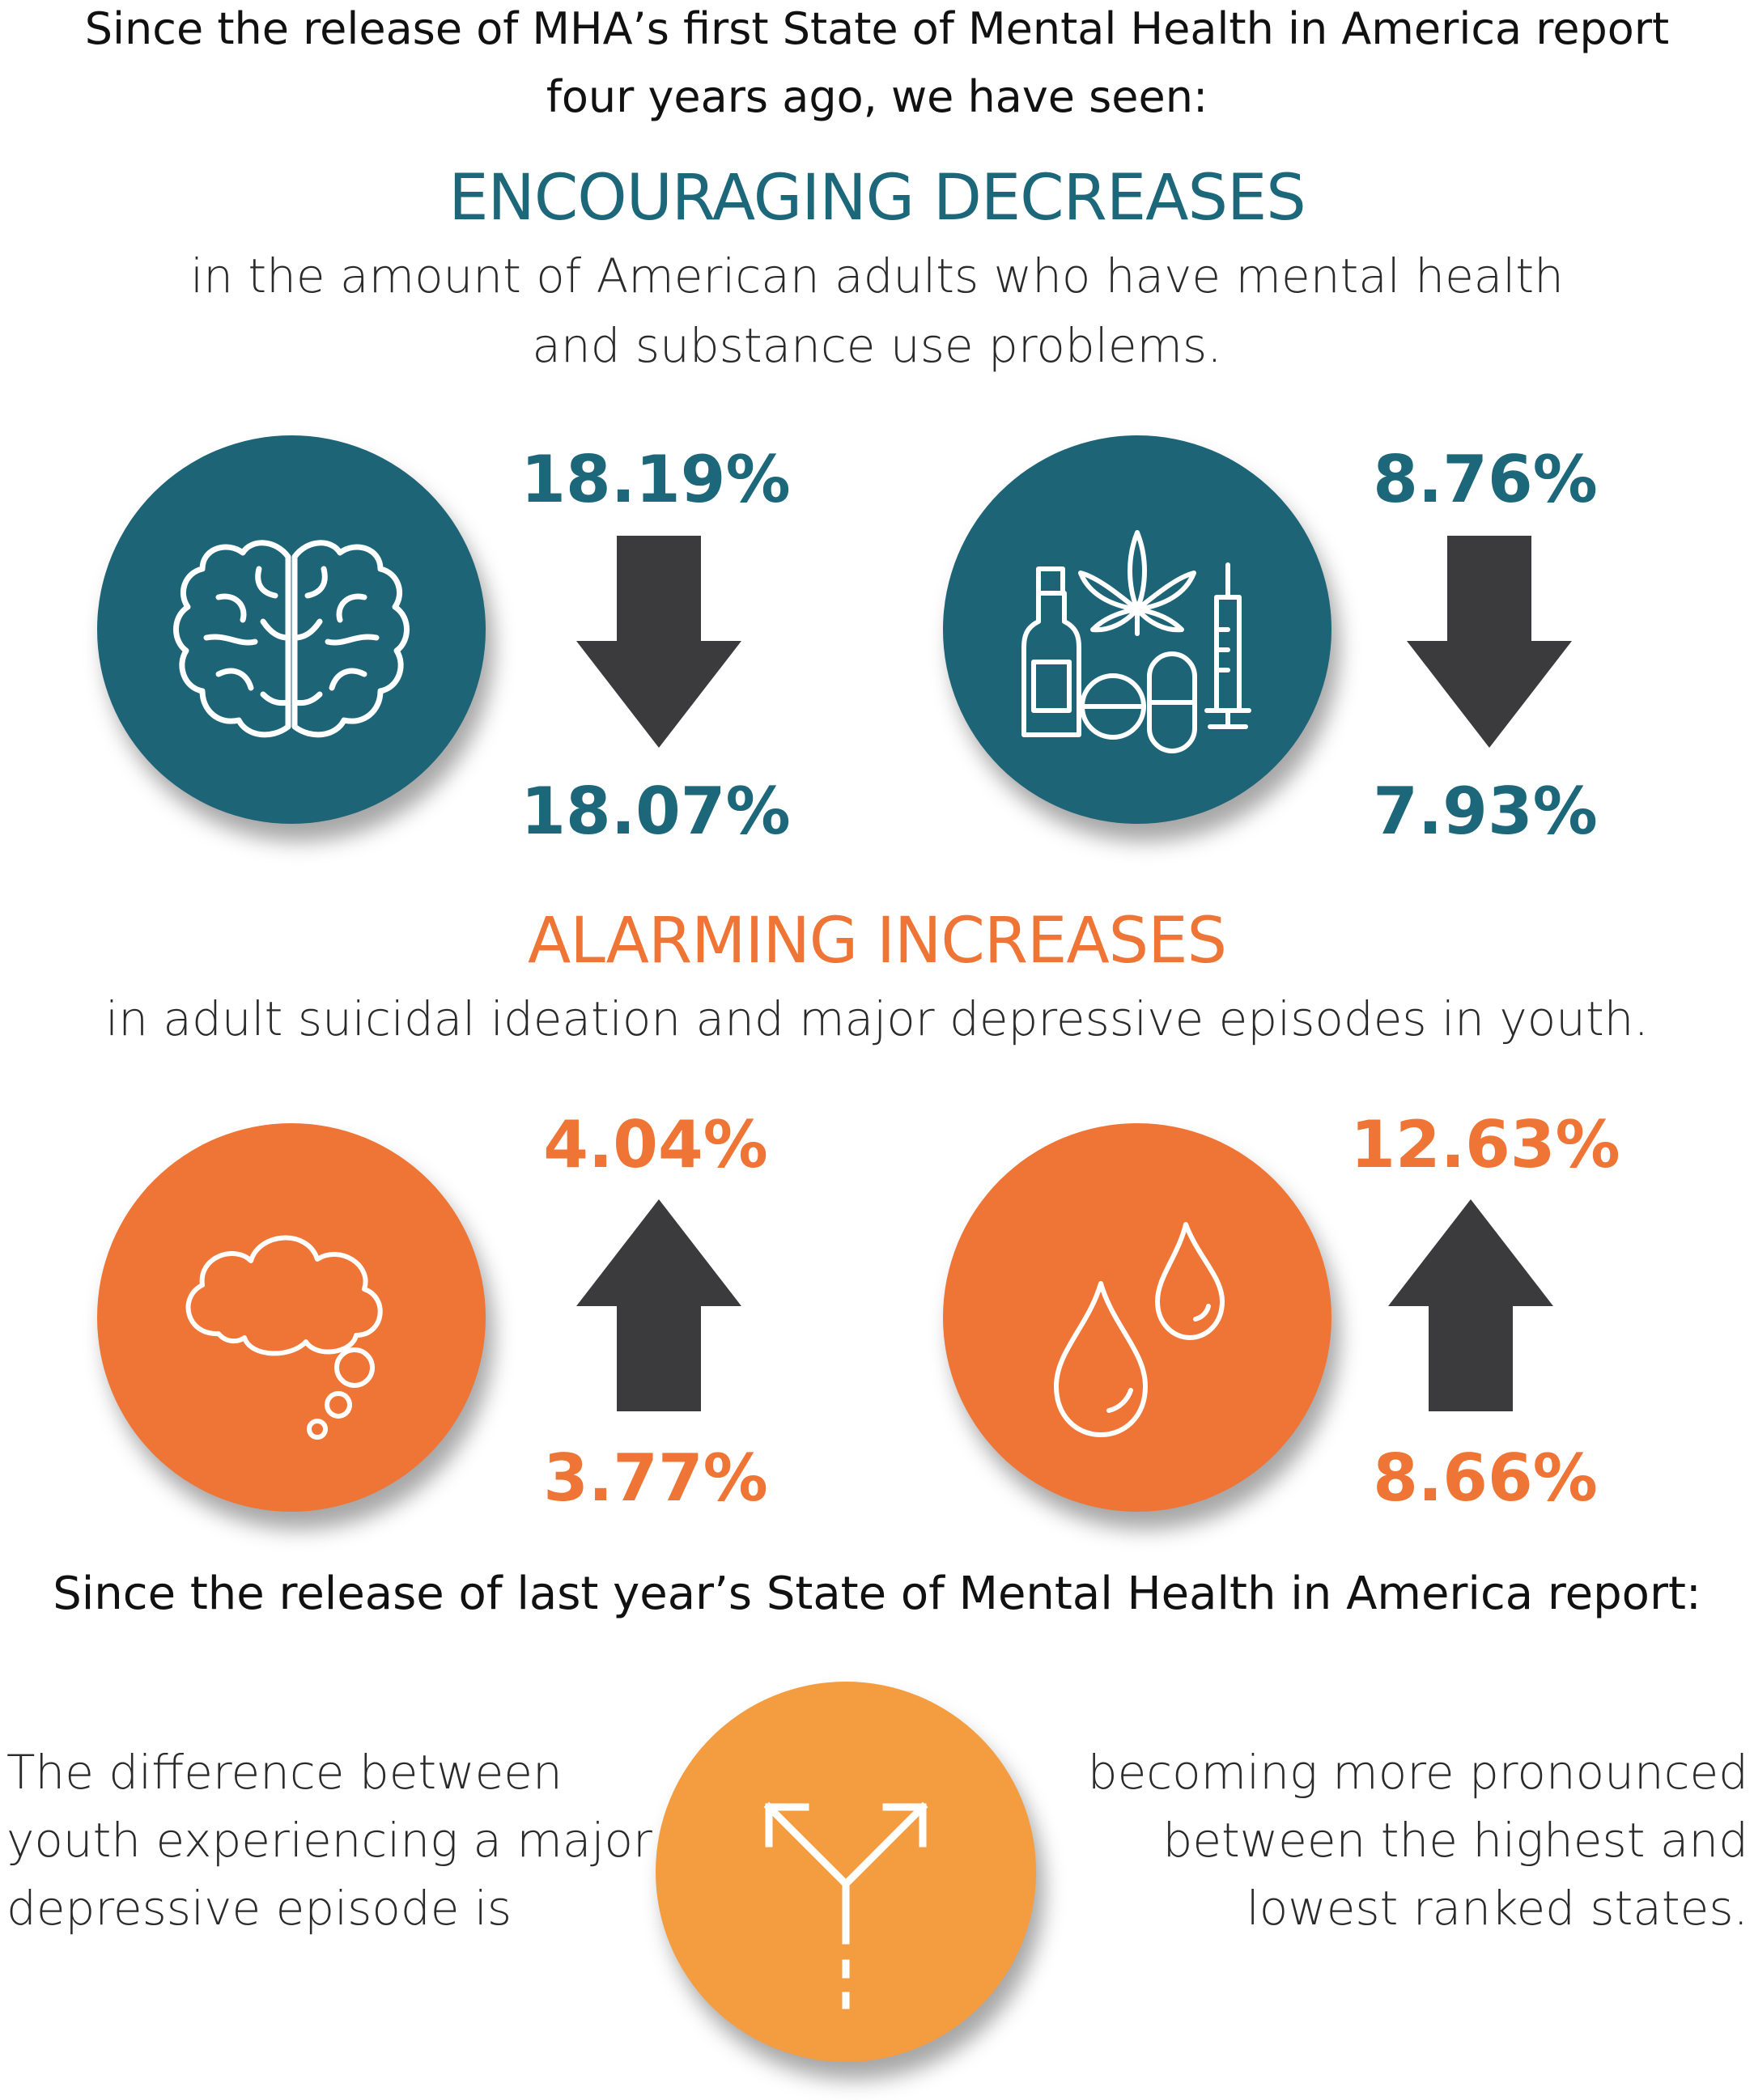 The width and height of the screenshot is (1754, 2100). Describe the element at coordinates (1139, 1330) in the screenshot. I see `tear-drops-icon` at that location.